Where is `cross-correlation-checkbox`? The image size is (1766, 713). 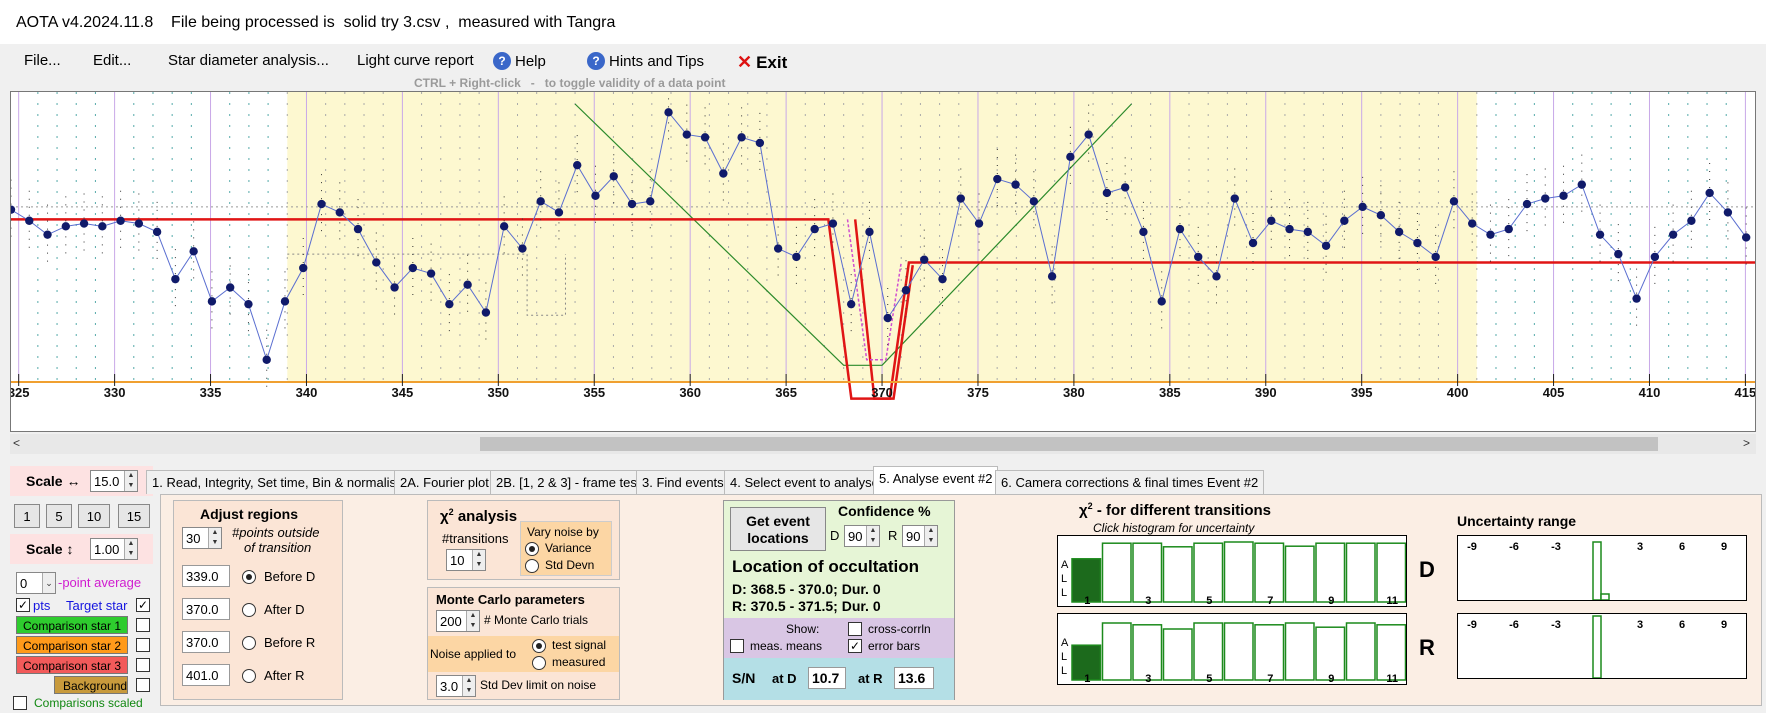 cross-correlation-checkbox is located at coordinates (855, 629).